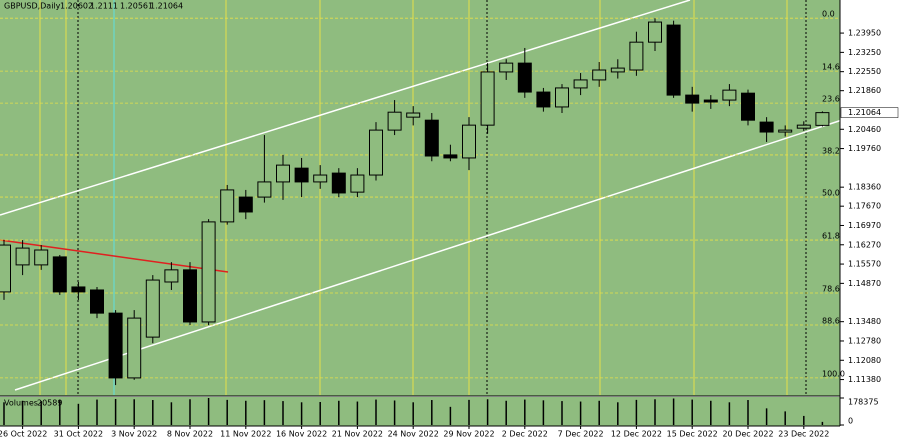 The image size is (900, 440). Describe the element at coordinates (747, 434) in the screenshot. I see `x-tick-label: 20 Dec 2022` at that location.